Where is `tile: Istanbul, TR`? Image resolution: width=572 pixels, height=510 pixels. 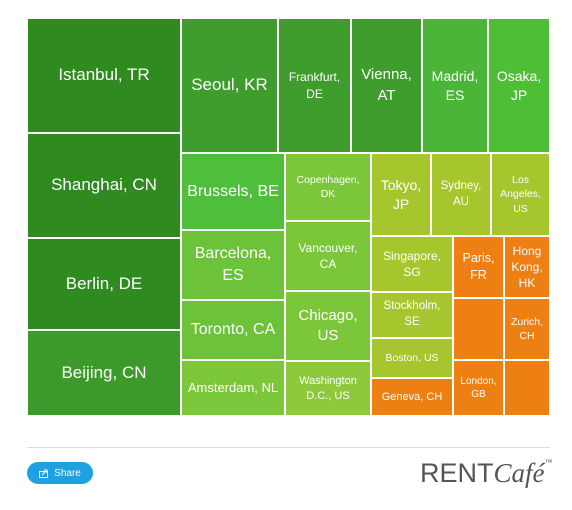
tile: Istanbul, TR is located at coordinates (104, 75).